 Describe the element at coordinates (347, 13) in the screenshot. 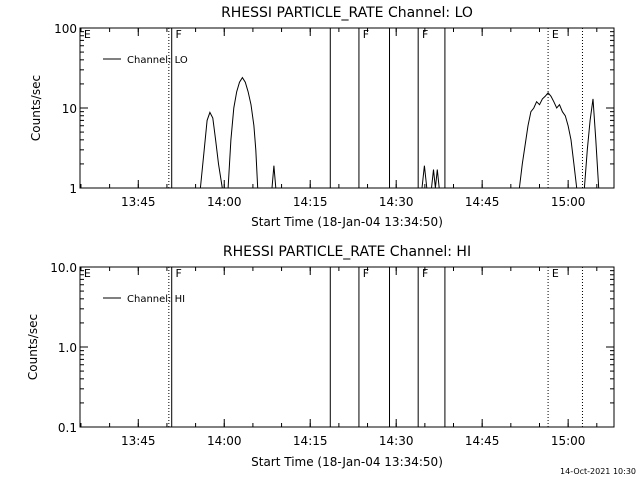

I see `chart-title-lo: RHESSI PARTICLE_RATE Channel: LO` at that location.